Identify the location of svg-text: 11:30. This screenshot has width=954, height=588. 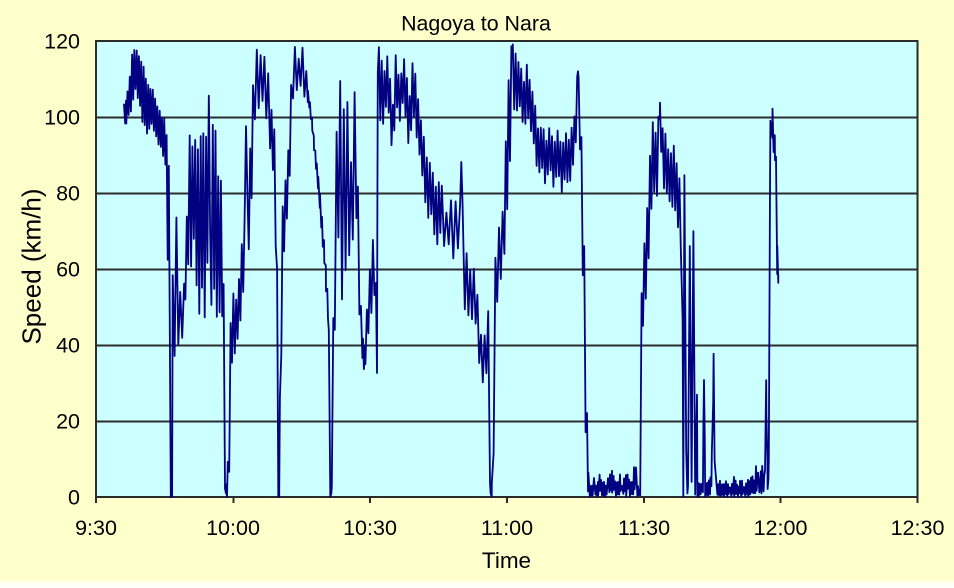
(644, 528).